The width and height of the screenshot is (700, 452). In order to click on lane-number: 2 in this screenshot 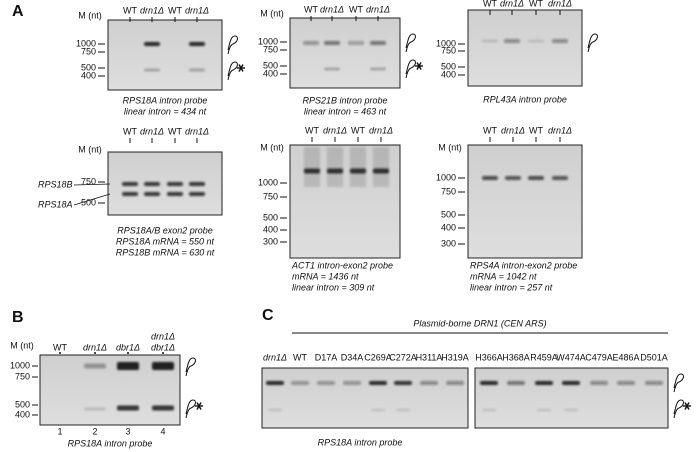, I will do `click(94, 431)`.